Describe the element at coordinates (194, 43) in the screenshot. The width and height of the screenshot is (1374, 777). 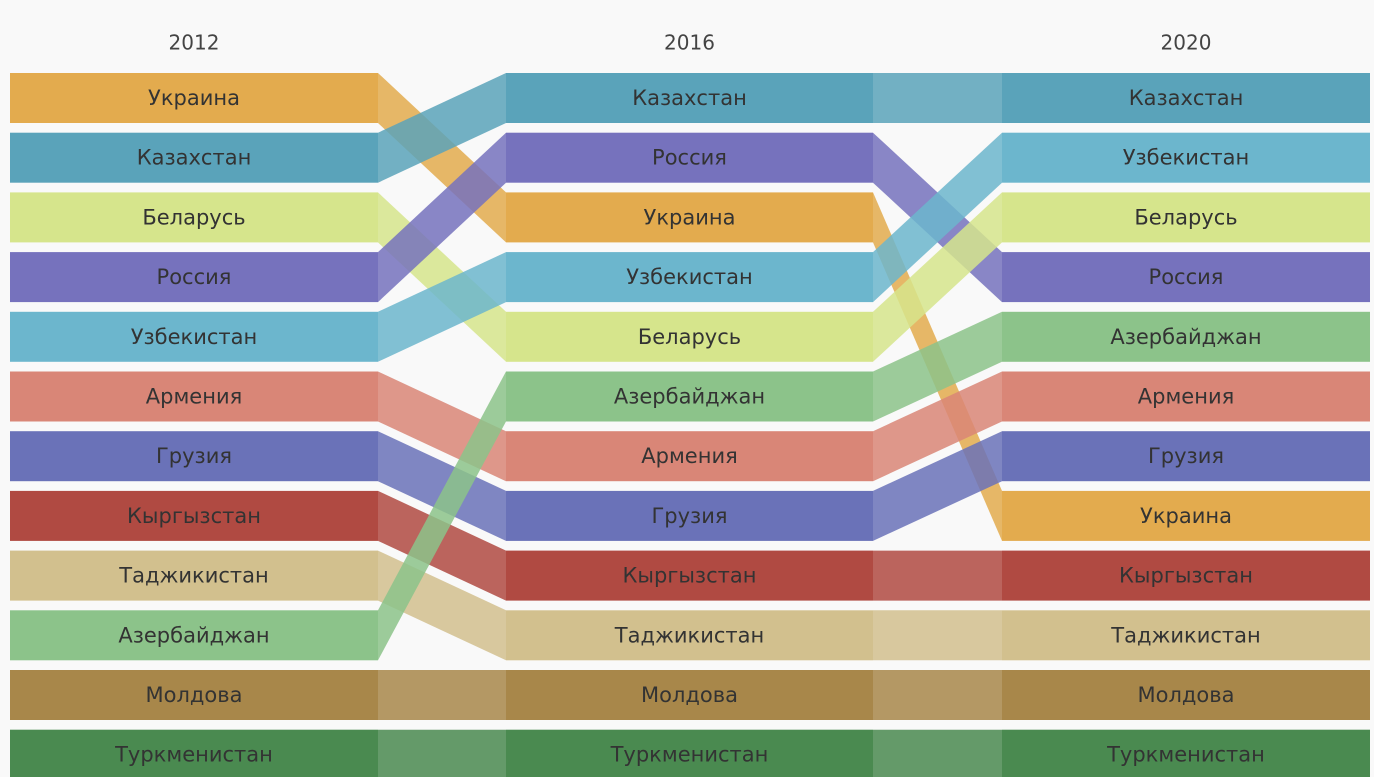
I see `year-label: 2012` at that location.